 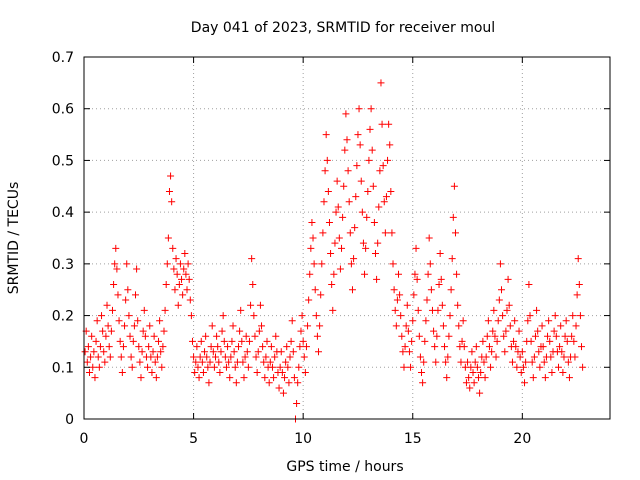 What do you see at coordinates (63, 213) in the screenshot?
I see `y-tick-label: 0.4` at bounding box center [63, 213].